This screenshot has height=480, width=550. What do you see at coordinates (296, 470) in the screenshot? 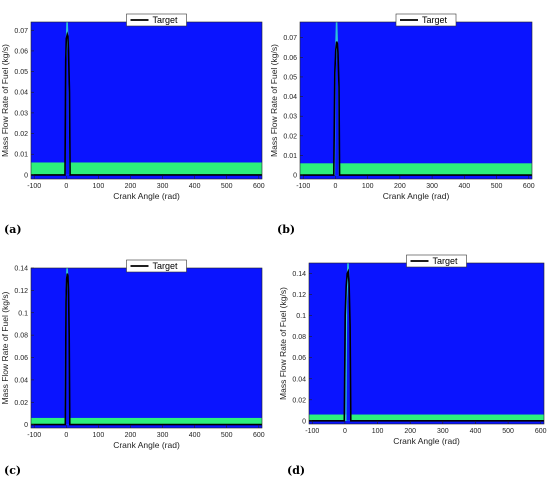
I see `panel-label: (d)` at bounding box center [296, 470].